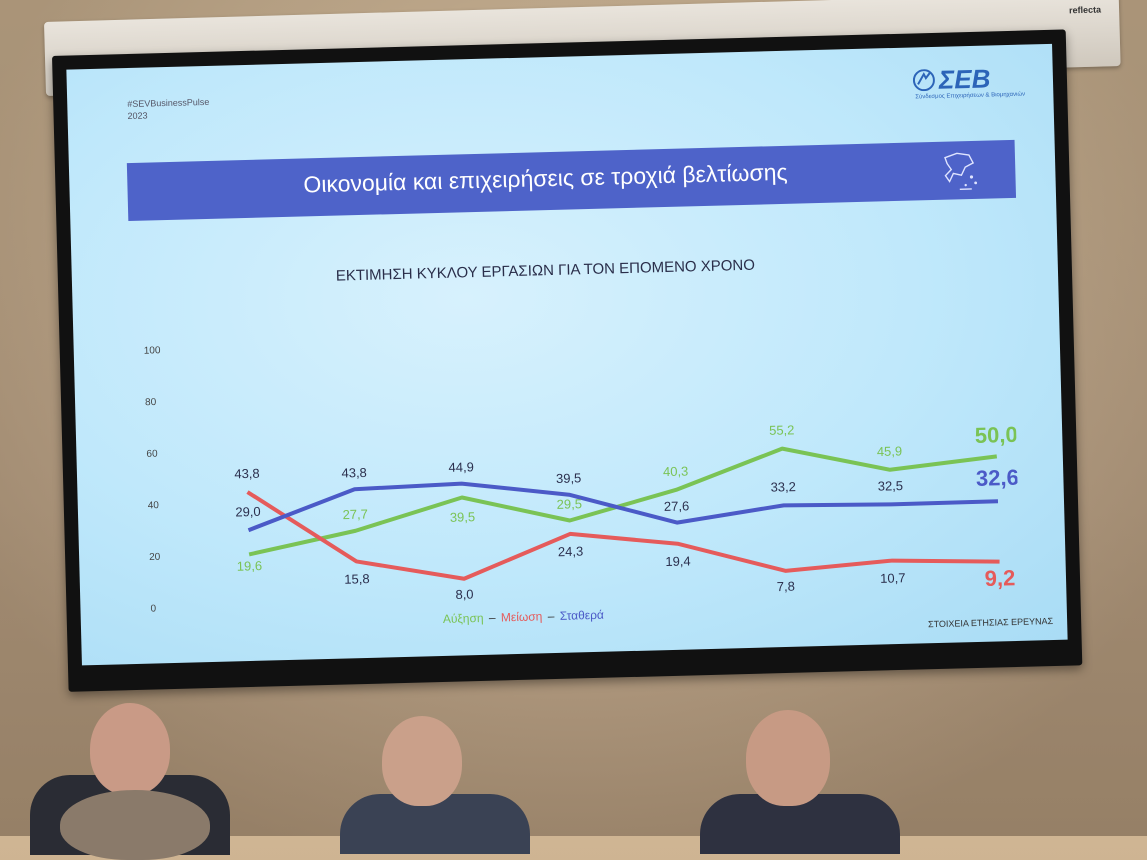 Image resolution: width=1147 pixels, height=860 pixels. I want to click on data-label-Σταθερά: 27,6, so click(677, 506).